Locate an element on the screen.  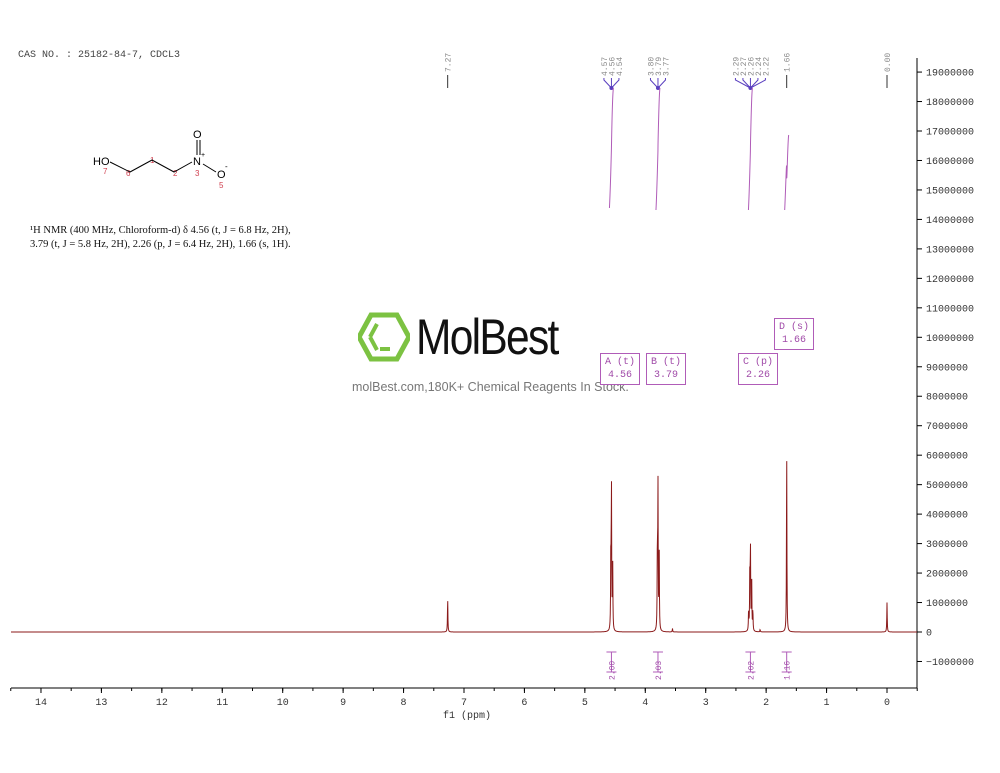
y-tick-label: −1000000 is located at coordinates (950, 663).